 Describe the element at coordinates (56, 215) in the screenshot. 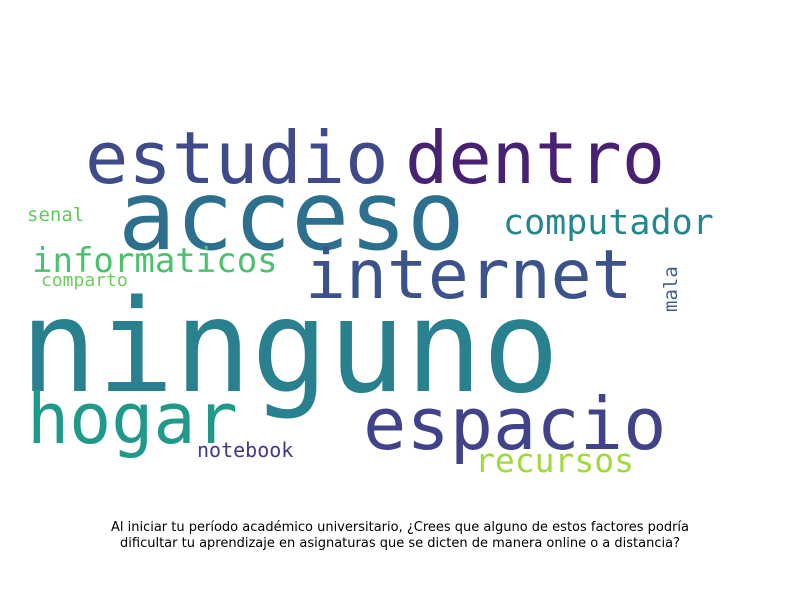

I see `word-senal: senal` at that location.